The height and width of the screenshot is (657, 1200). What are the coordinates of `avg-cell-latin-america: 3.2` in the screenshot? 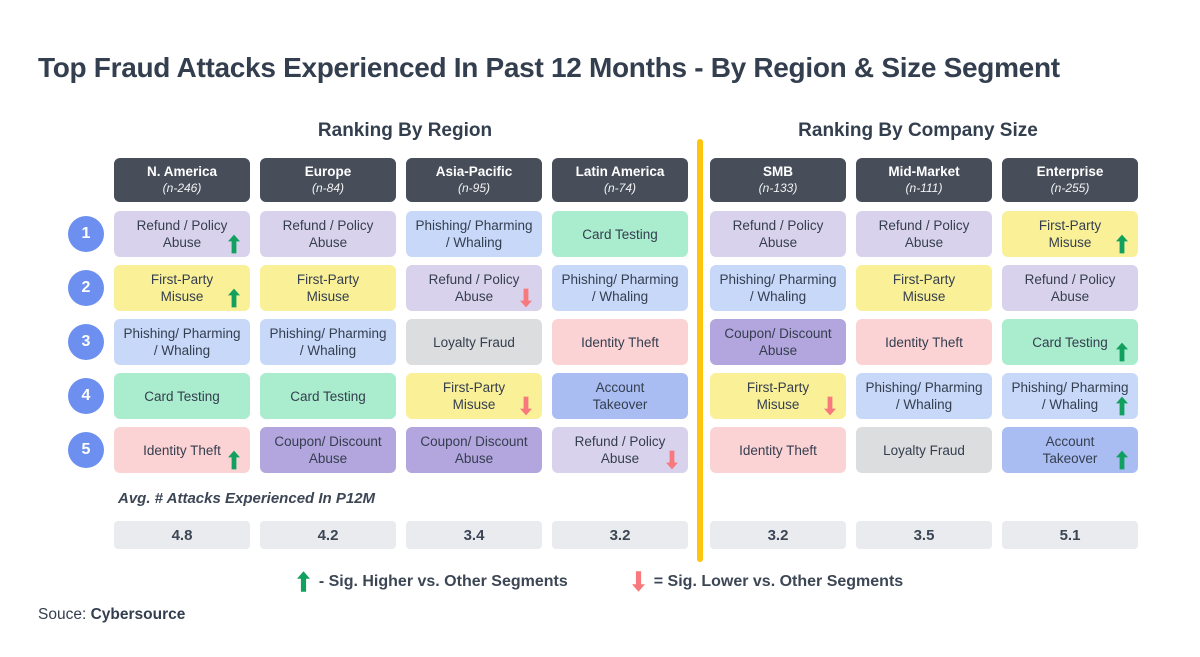 It's located at (620, 535).